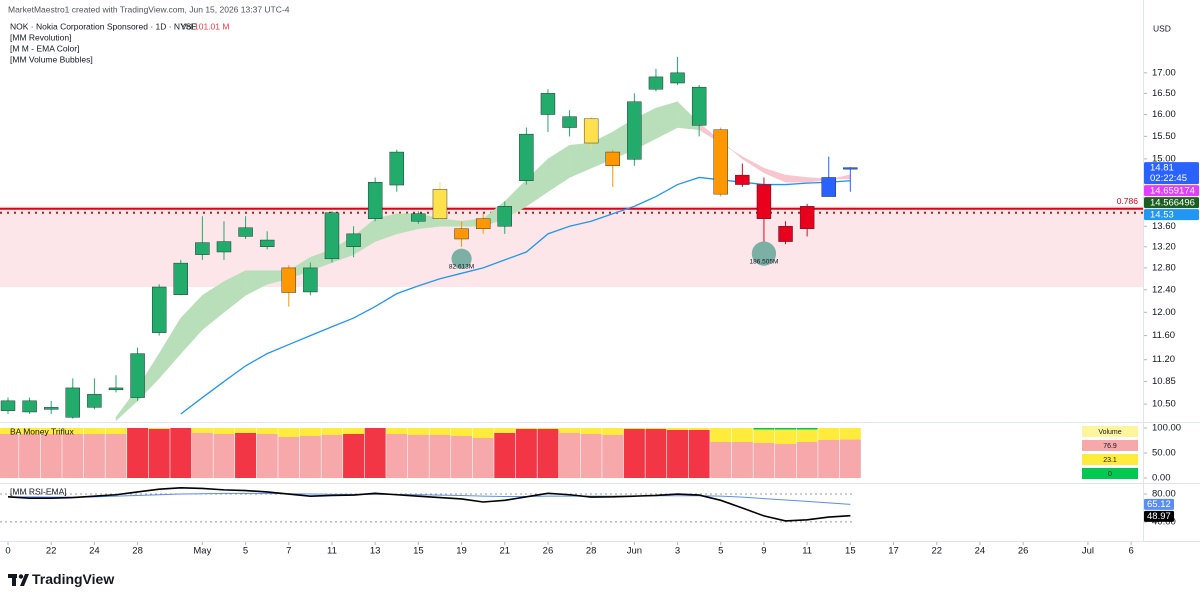  I want to click on volume-bubble, so click(764, 253).